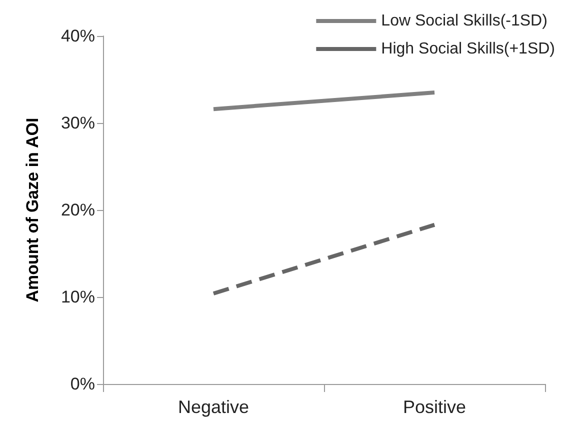 Image resolution: width=568 pixels, height=432 pixels. I want to click on legend-label: Low Social Skills(-1SD), so click(464, 21).